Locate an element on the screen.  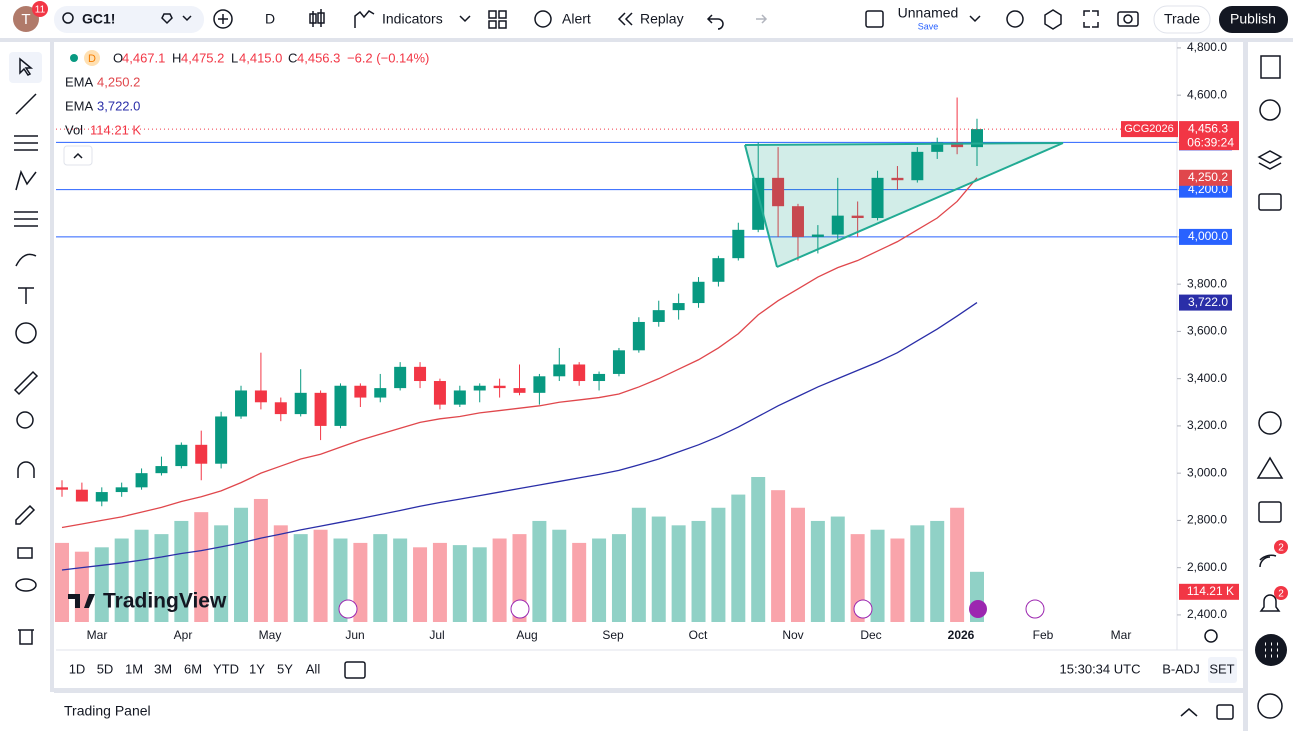
interval: D is located at coordinates (270, 19).